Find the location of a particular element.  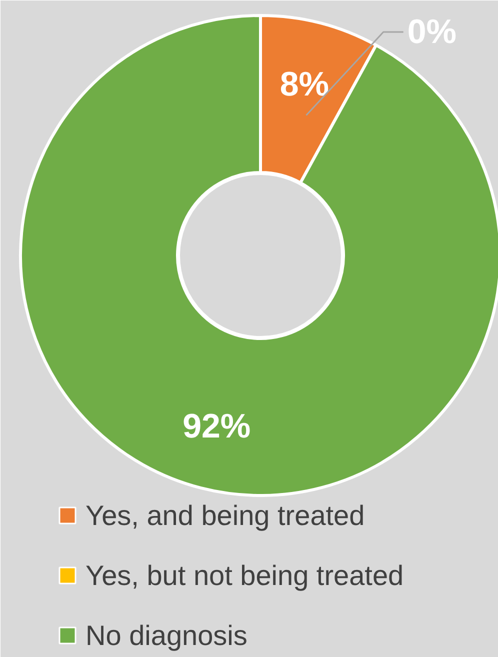

legend-label: No diagnosis is located at coordinates (167, 635).